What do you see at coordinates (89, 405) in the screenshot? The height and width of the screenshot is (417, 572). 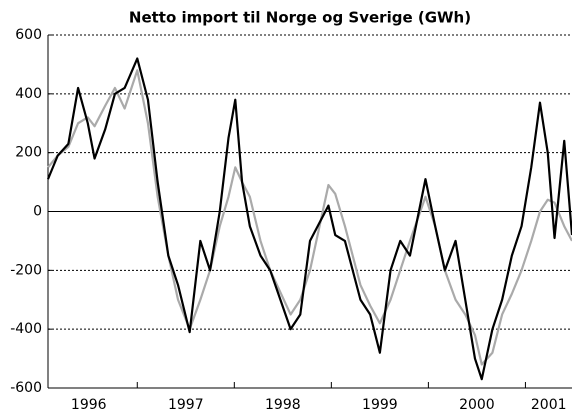 I see `x-tick-label: 1996` at bounding box center [89, 405].